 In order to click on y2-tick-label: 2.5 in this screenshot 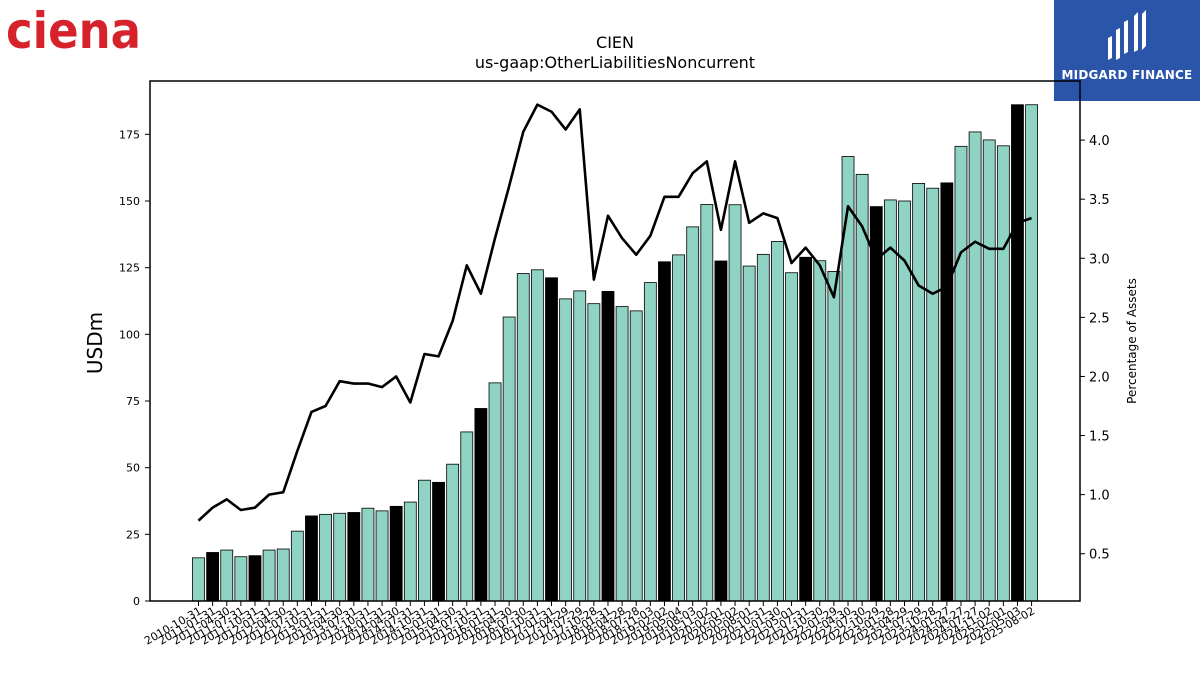, I will do `click(1099, 318)`.